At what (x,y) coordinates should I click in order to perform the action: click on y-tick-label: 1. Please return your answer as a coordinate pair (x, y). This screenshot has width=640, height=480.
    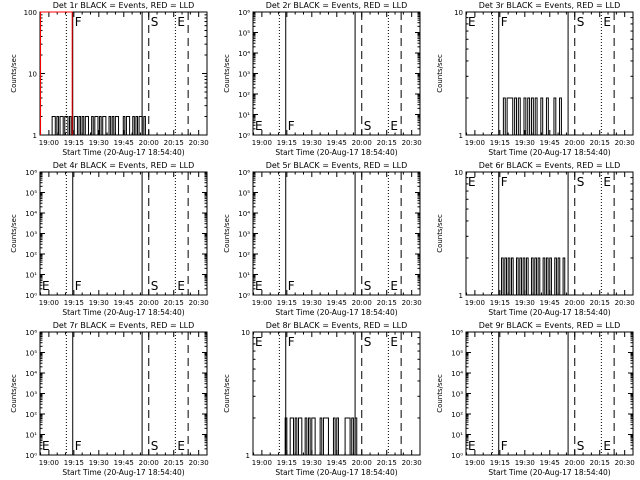
    Looking at the image, I should click on (248, 456).